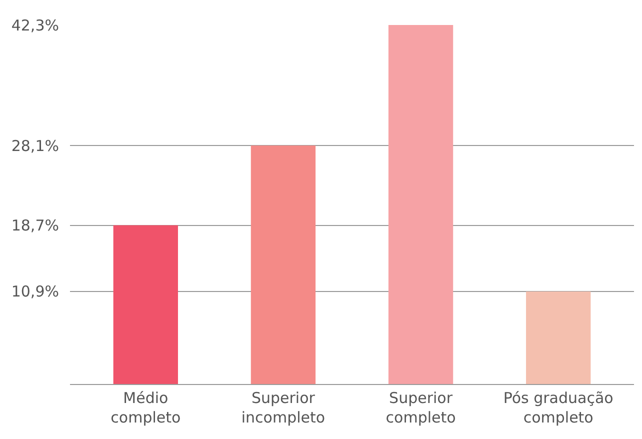 The image size is (642, 439). Describe the element at coordinates (35, 291) in the screenshot. I see `y-tick-label: 10,9%` at that location.